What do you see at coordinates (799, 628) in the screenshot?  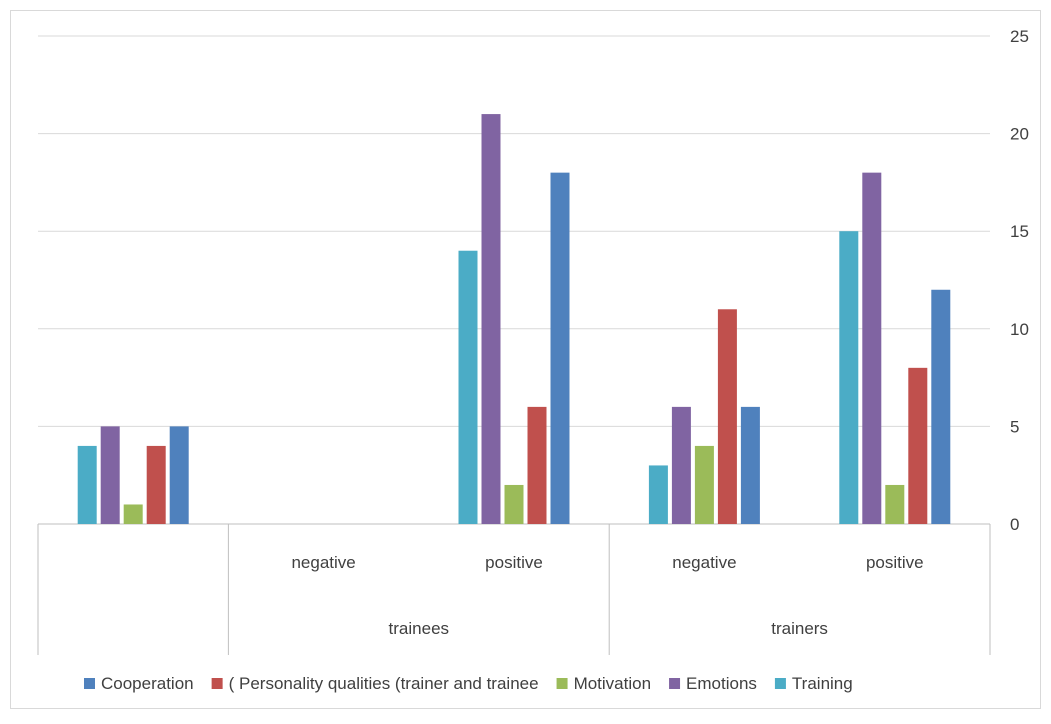 I see `parent-category-label: trainers` at bounding box center [799, 628].